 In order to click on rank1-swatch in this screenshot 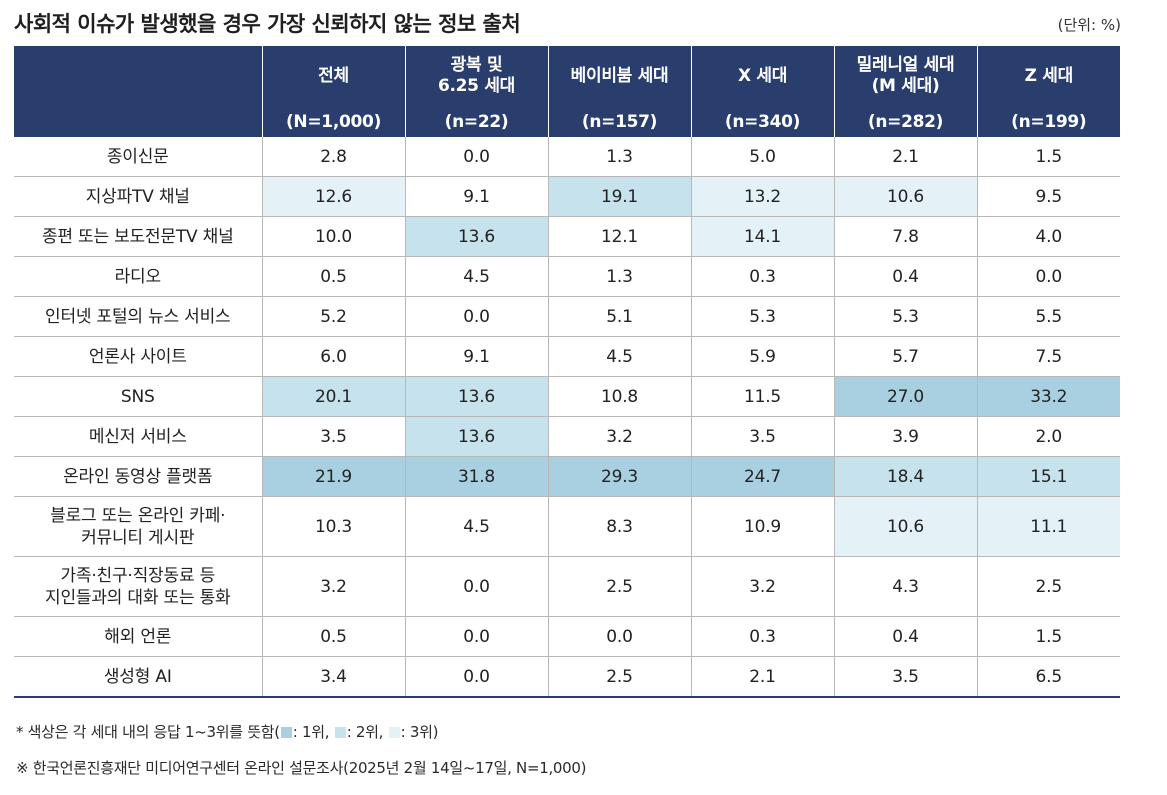, I will do `click(286, 732)`.